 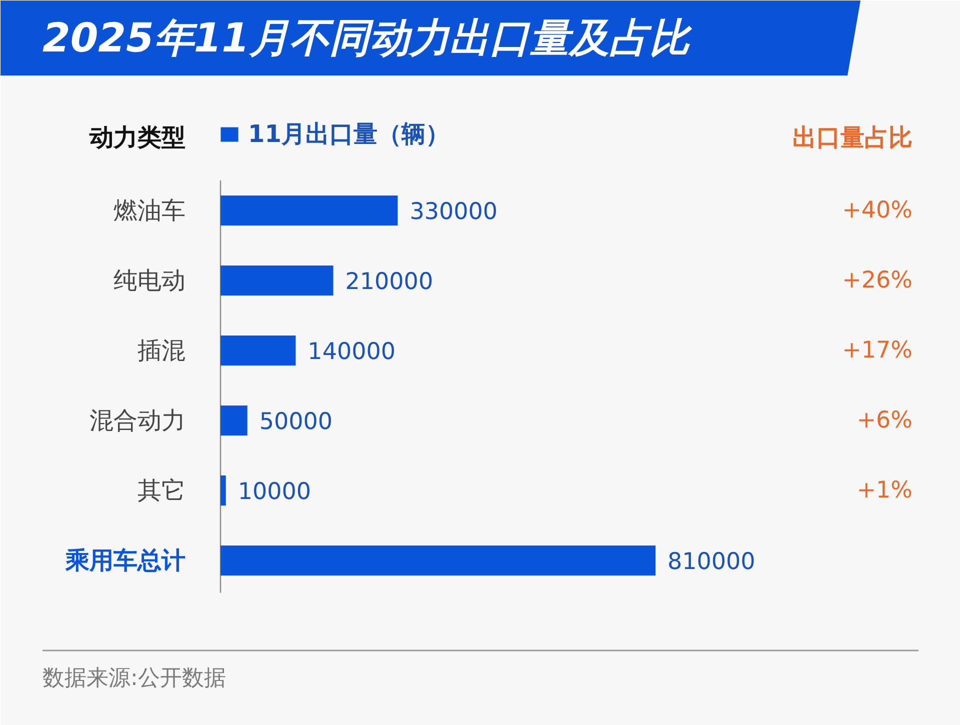 What do you see at coordinates (712, 562) in the screenshot?
I see `data-label: 810000` at bounding box center [712, 562].